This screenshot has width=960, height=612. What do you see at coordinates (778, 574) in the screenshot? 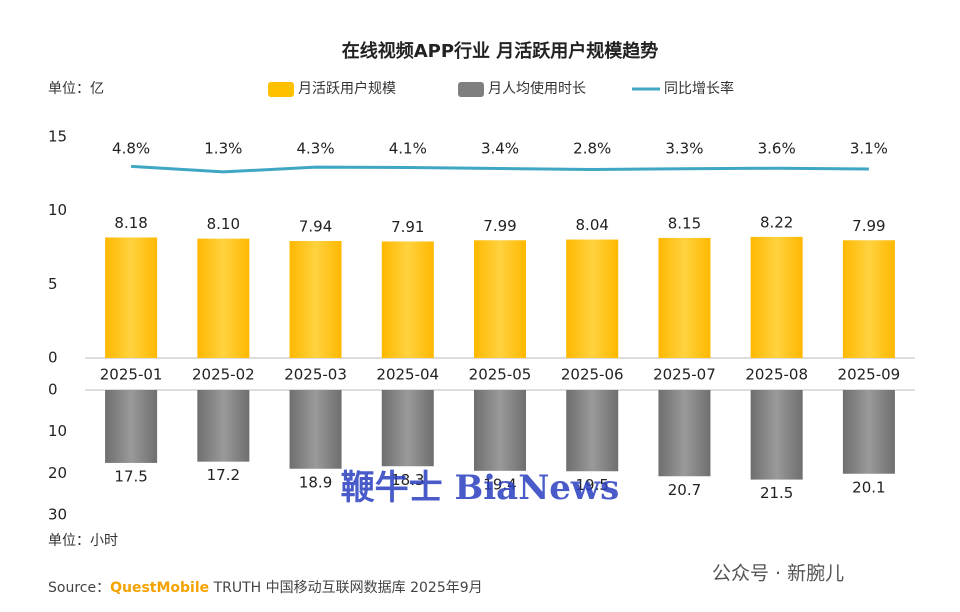
I see `account-watermark: 公众号 · 新腕儿` at bounding box center [778, 574].